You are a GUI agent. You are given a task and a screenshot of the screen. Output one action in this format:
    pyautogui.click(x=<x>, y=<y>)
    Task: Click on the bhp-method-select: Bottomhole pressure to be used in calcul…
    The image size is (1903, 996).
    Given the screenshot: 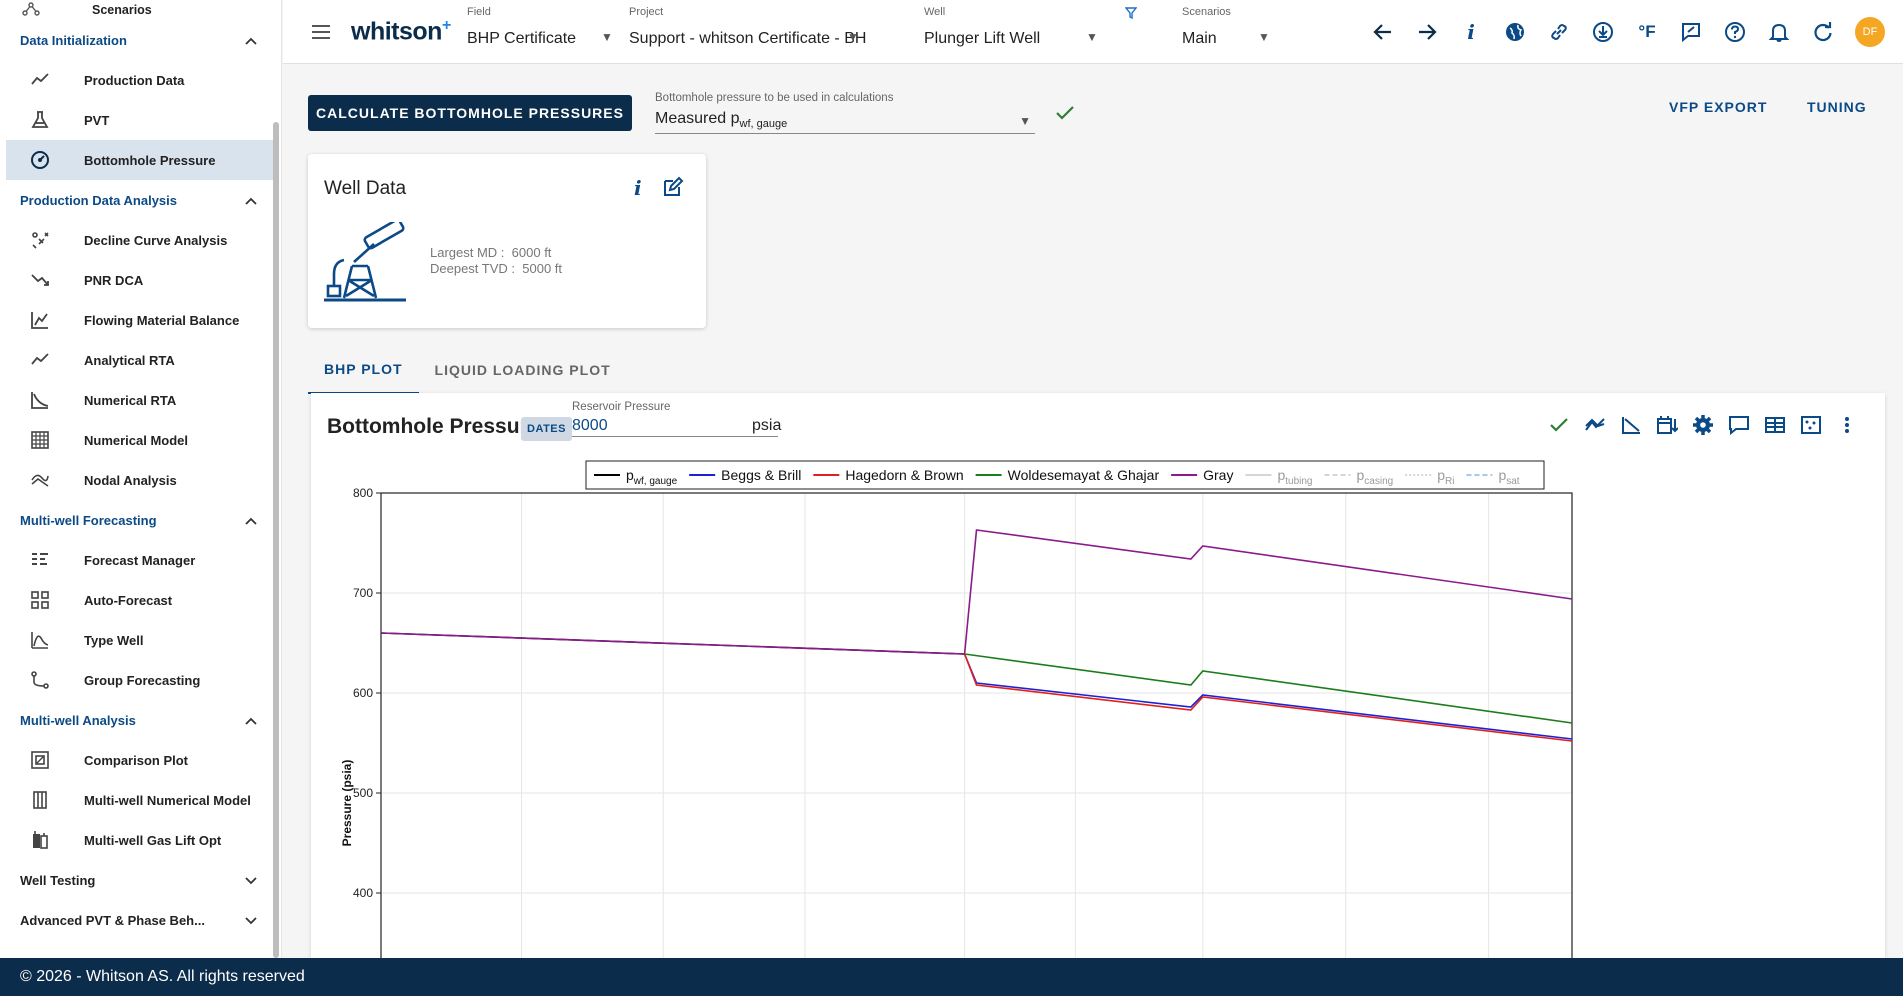 What is the action you would take?
    pyautogui.click(x=845, y=113)
    